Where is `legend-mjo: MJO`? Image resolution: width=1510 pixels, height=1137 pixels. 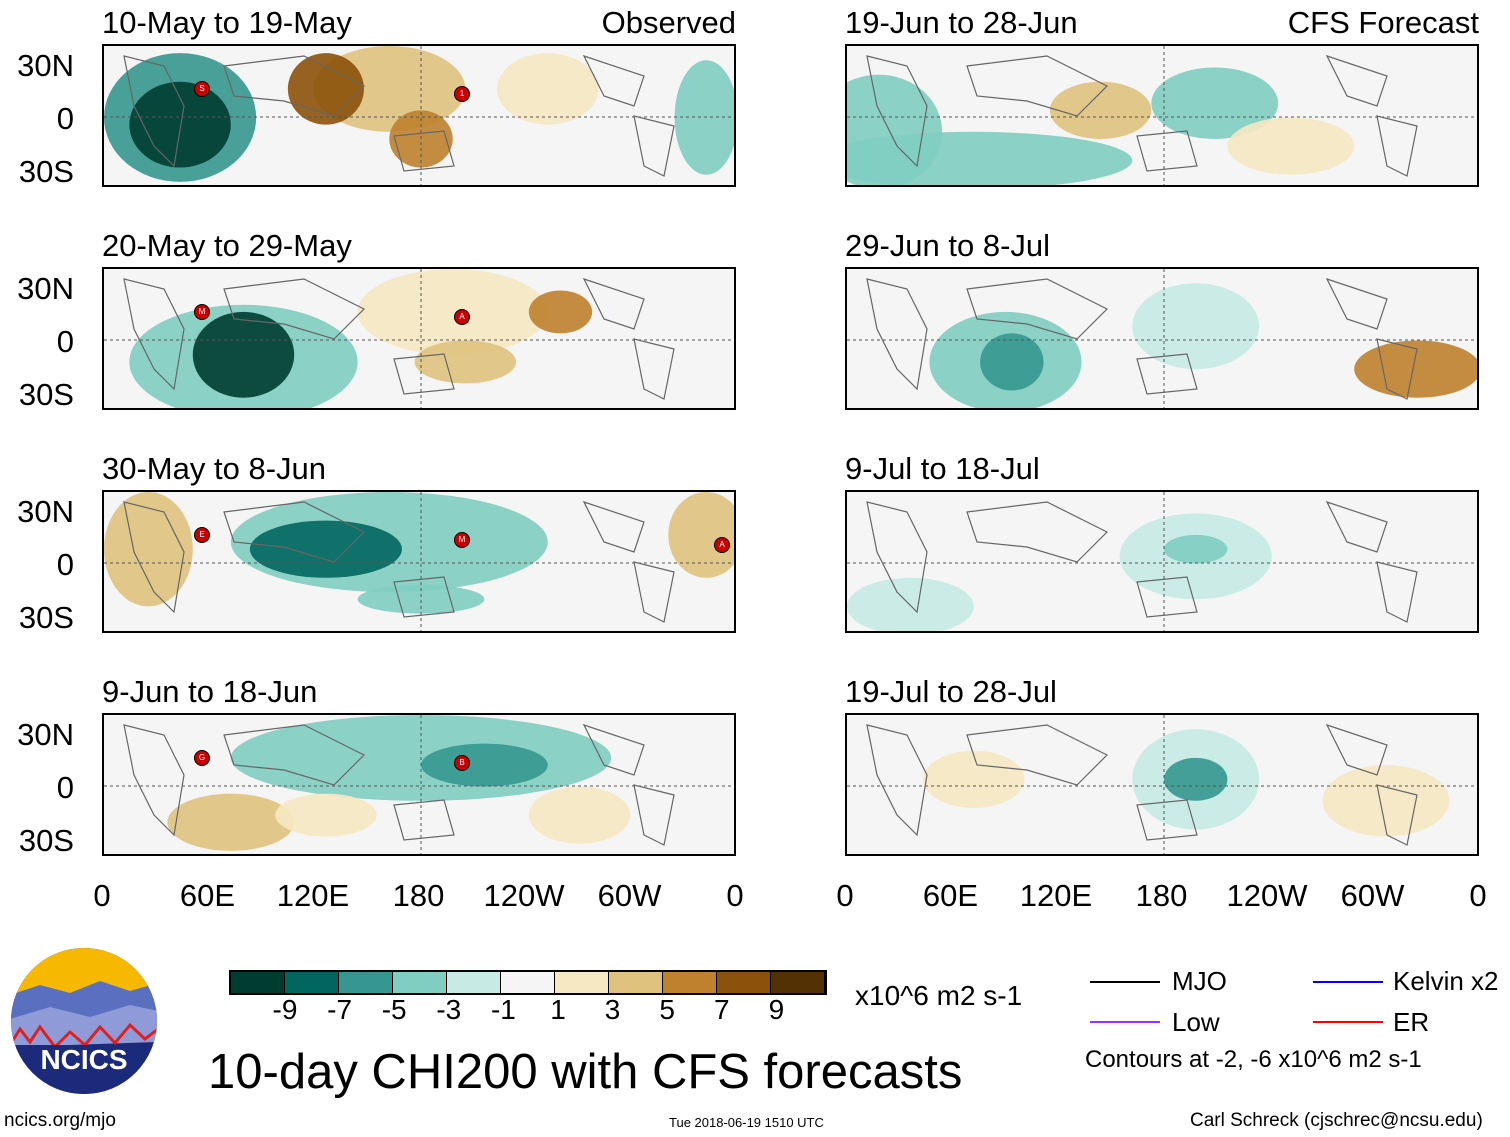
legend-mjo: MJO is located at coordinates (1199, 981).